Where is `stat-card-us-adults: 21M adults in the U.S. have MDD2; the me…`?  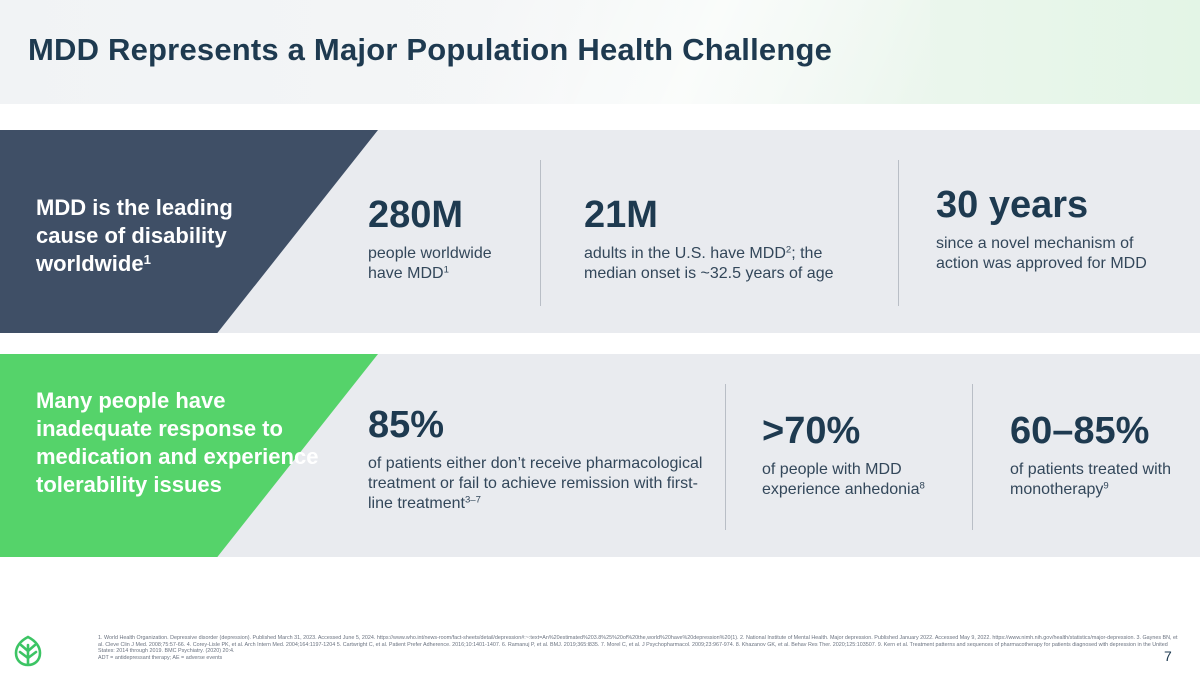 stat-card-us-adults: 21M adults in the U.S. have MDD2; the me… is located at coordinates (721, 239).